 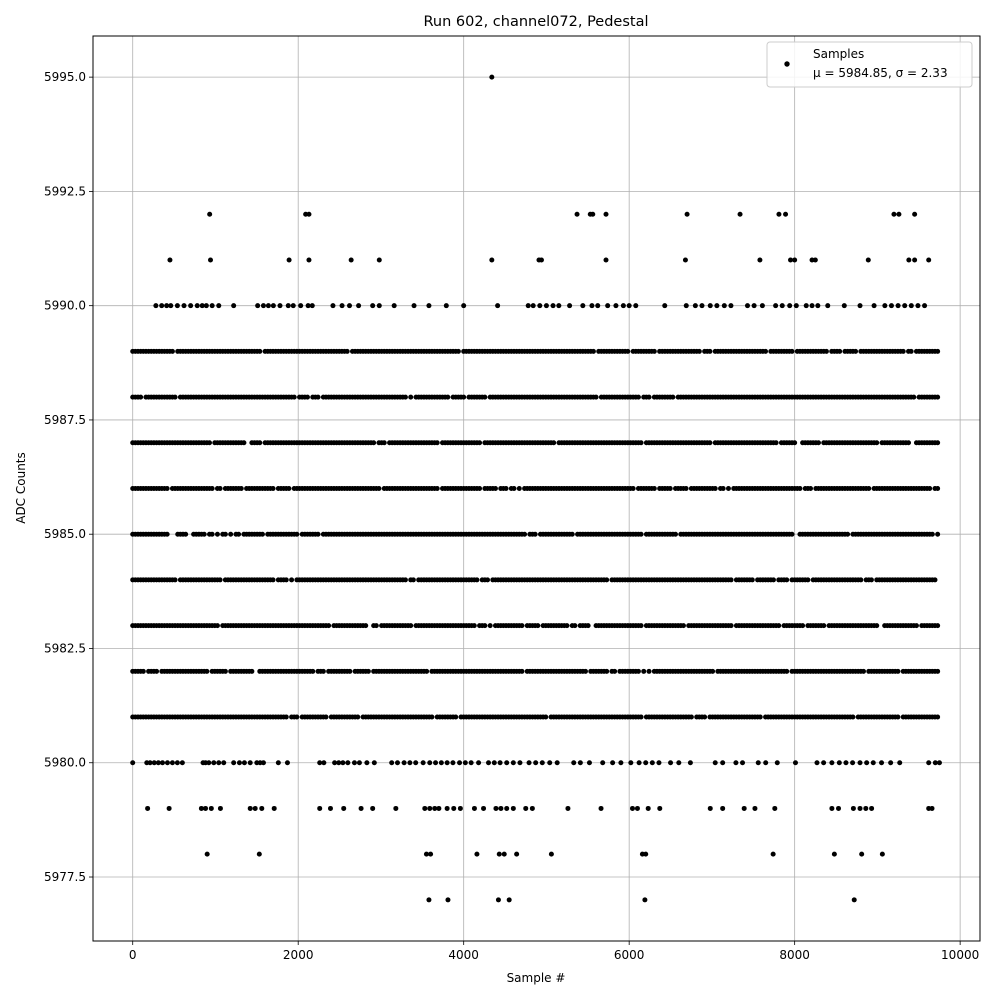 I want to click on x-tick-label: 10000, so click(x=960, y=955).